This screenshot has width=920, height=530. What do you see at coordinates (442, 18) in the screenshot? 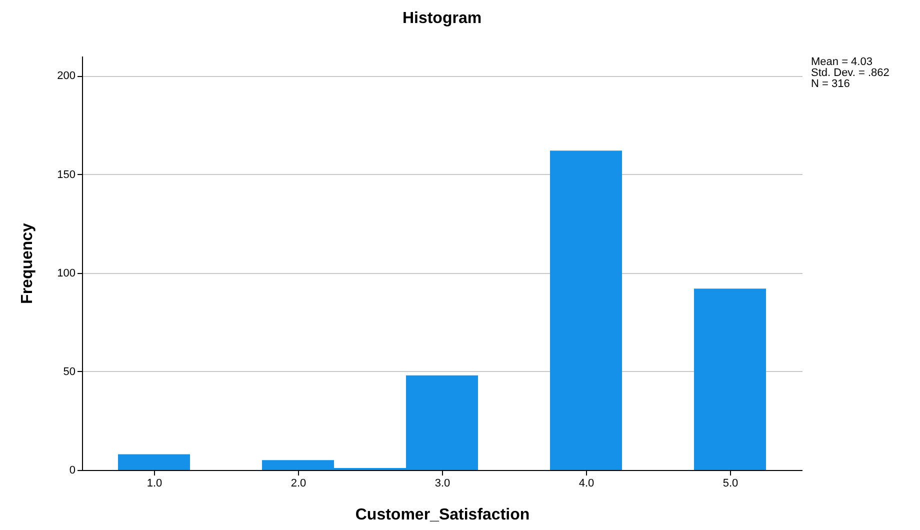
I see `chart-title: Histogram` at bounding box center [442, 18].